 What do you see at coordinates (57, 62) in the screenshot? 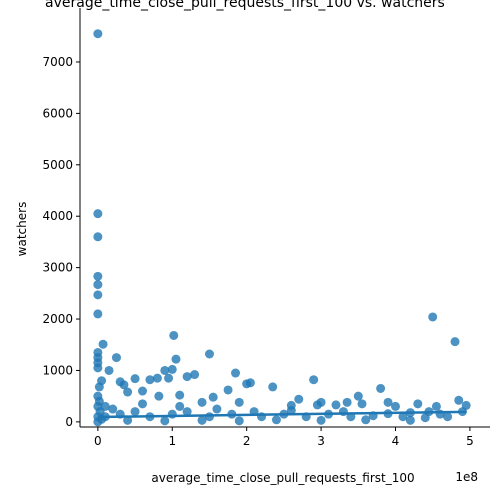
I see `y-tick-label: 7000` at bounding box center [57, 62].